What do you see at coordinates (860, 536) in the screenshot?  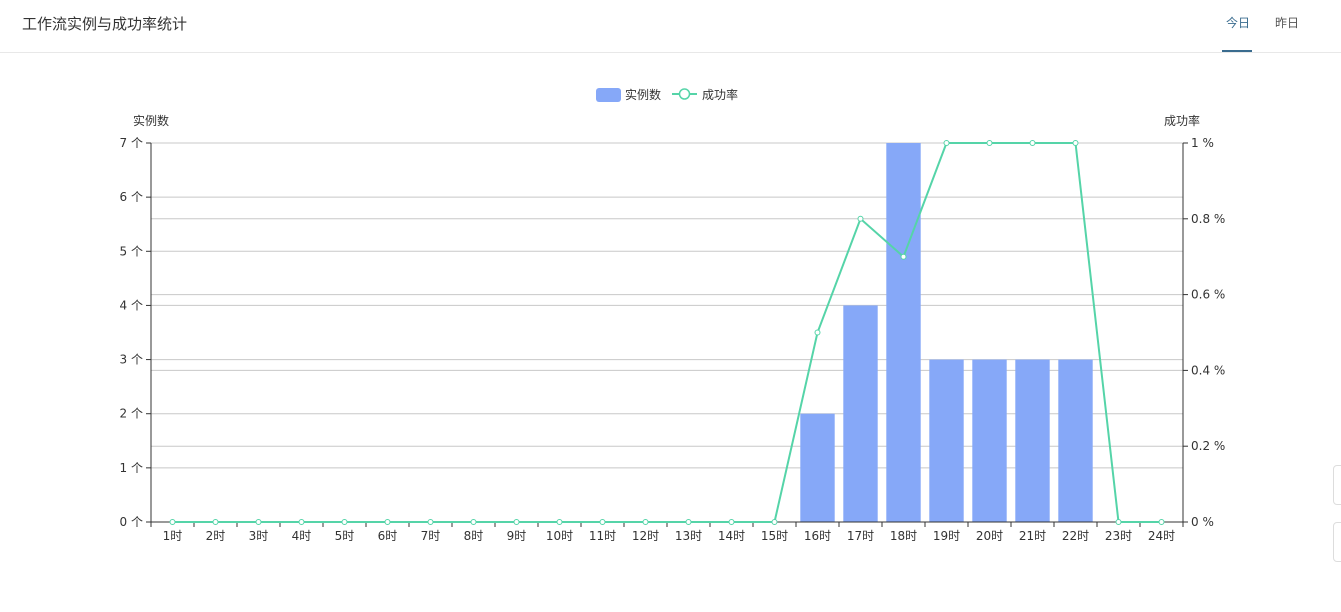 I see `x-tick-label: 17时` at bounding box center [860, 536].